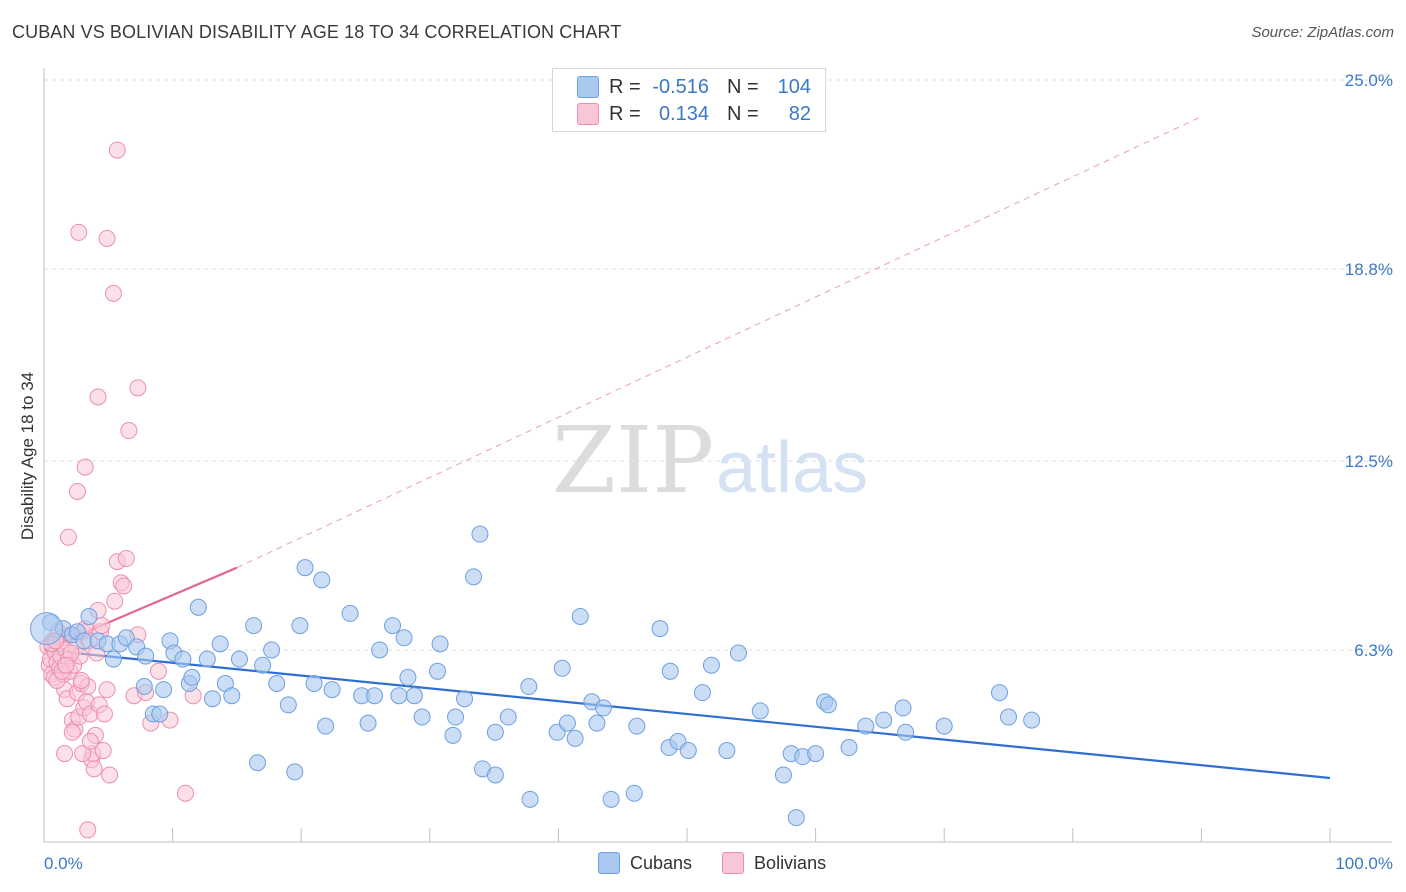  I want to click on y-axis-label: Disability Age 18 to 34, so click(27, 456).